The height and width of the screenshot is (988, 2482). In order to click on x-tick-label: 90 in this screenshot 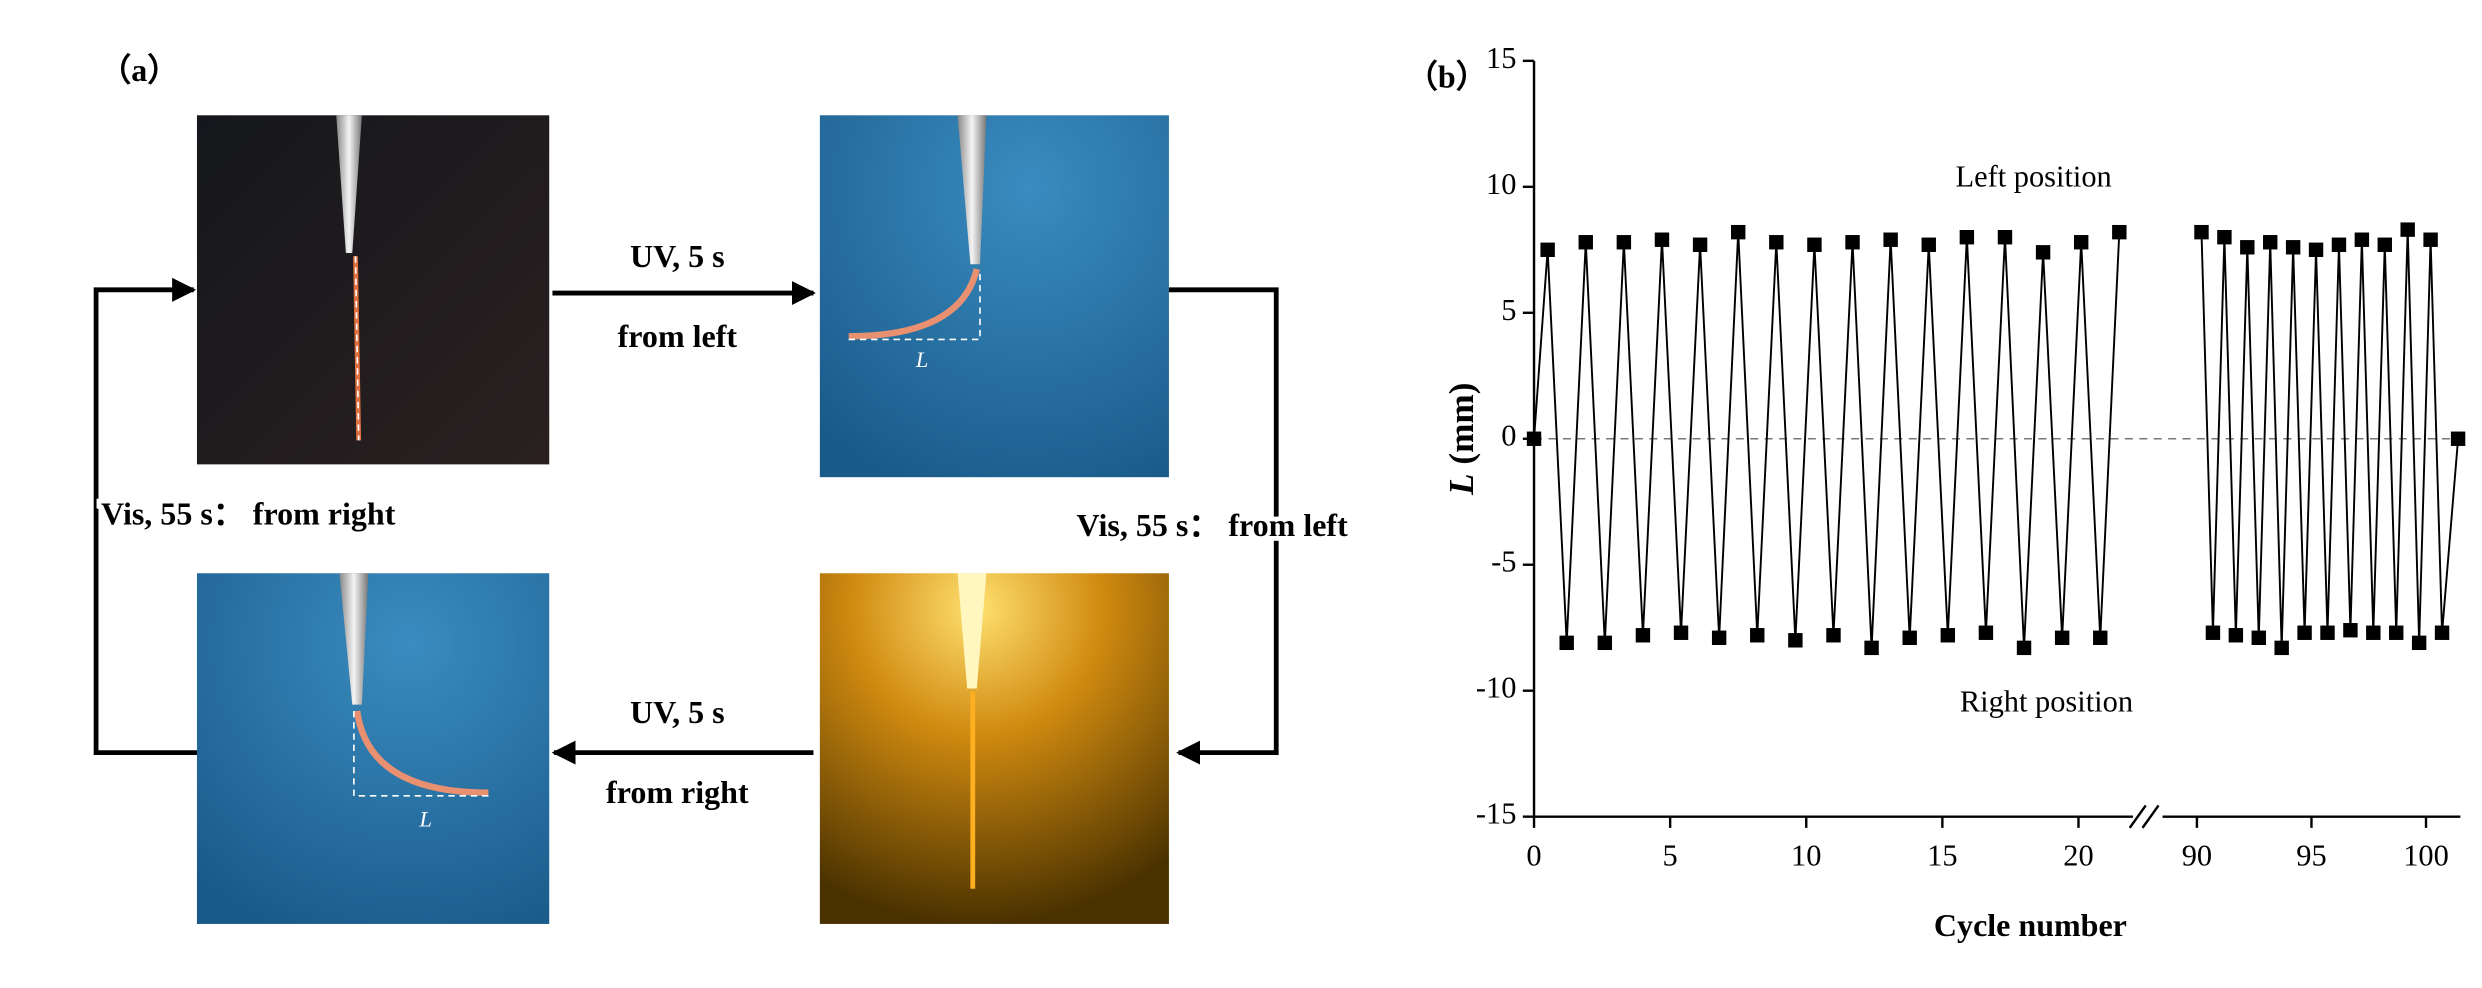, I will do `click(2197, 855)`.